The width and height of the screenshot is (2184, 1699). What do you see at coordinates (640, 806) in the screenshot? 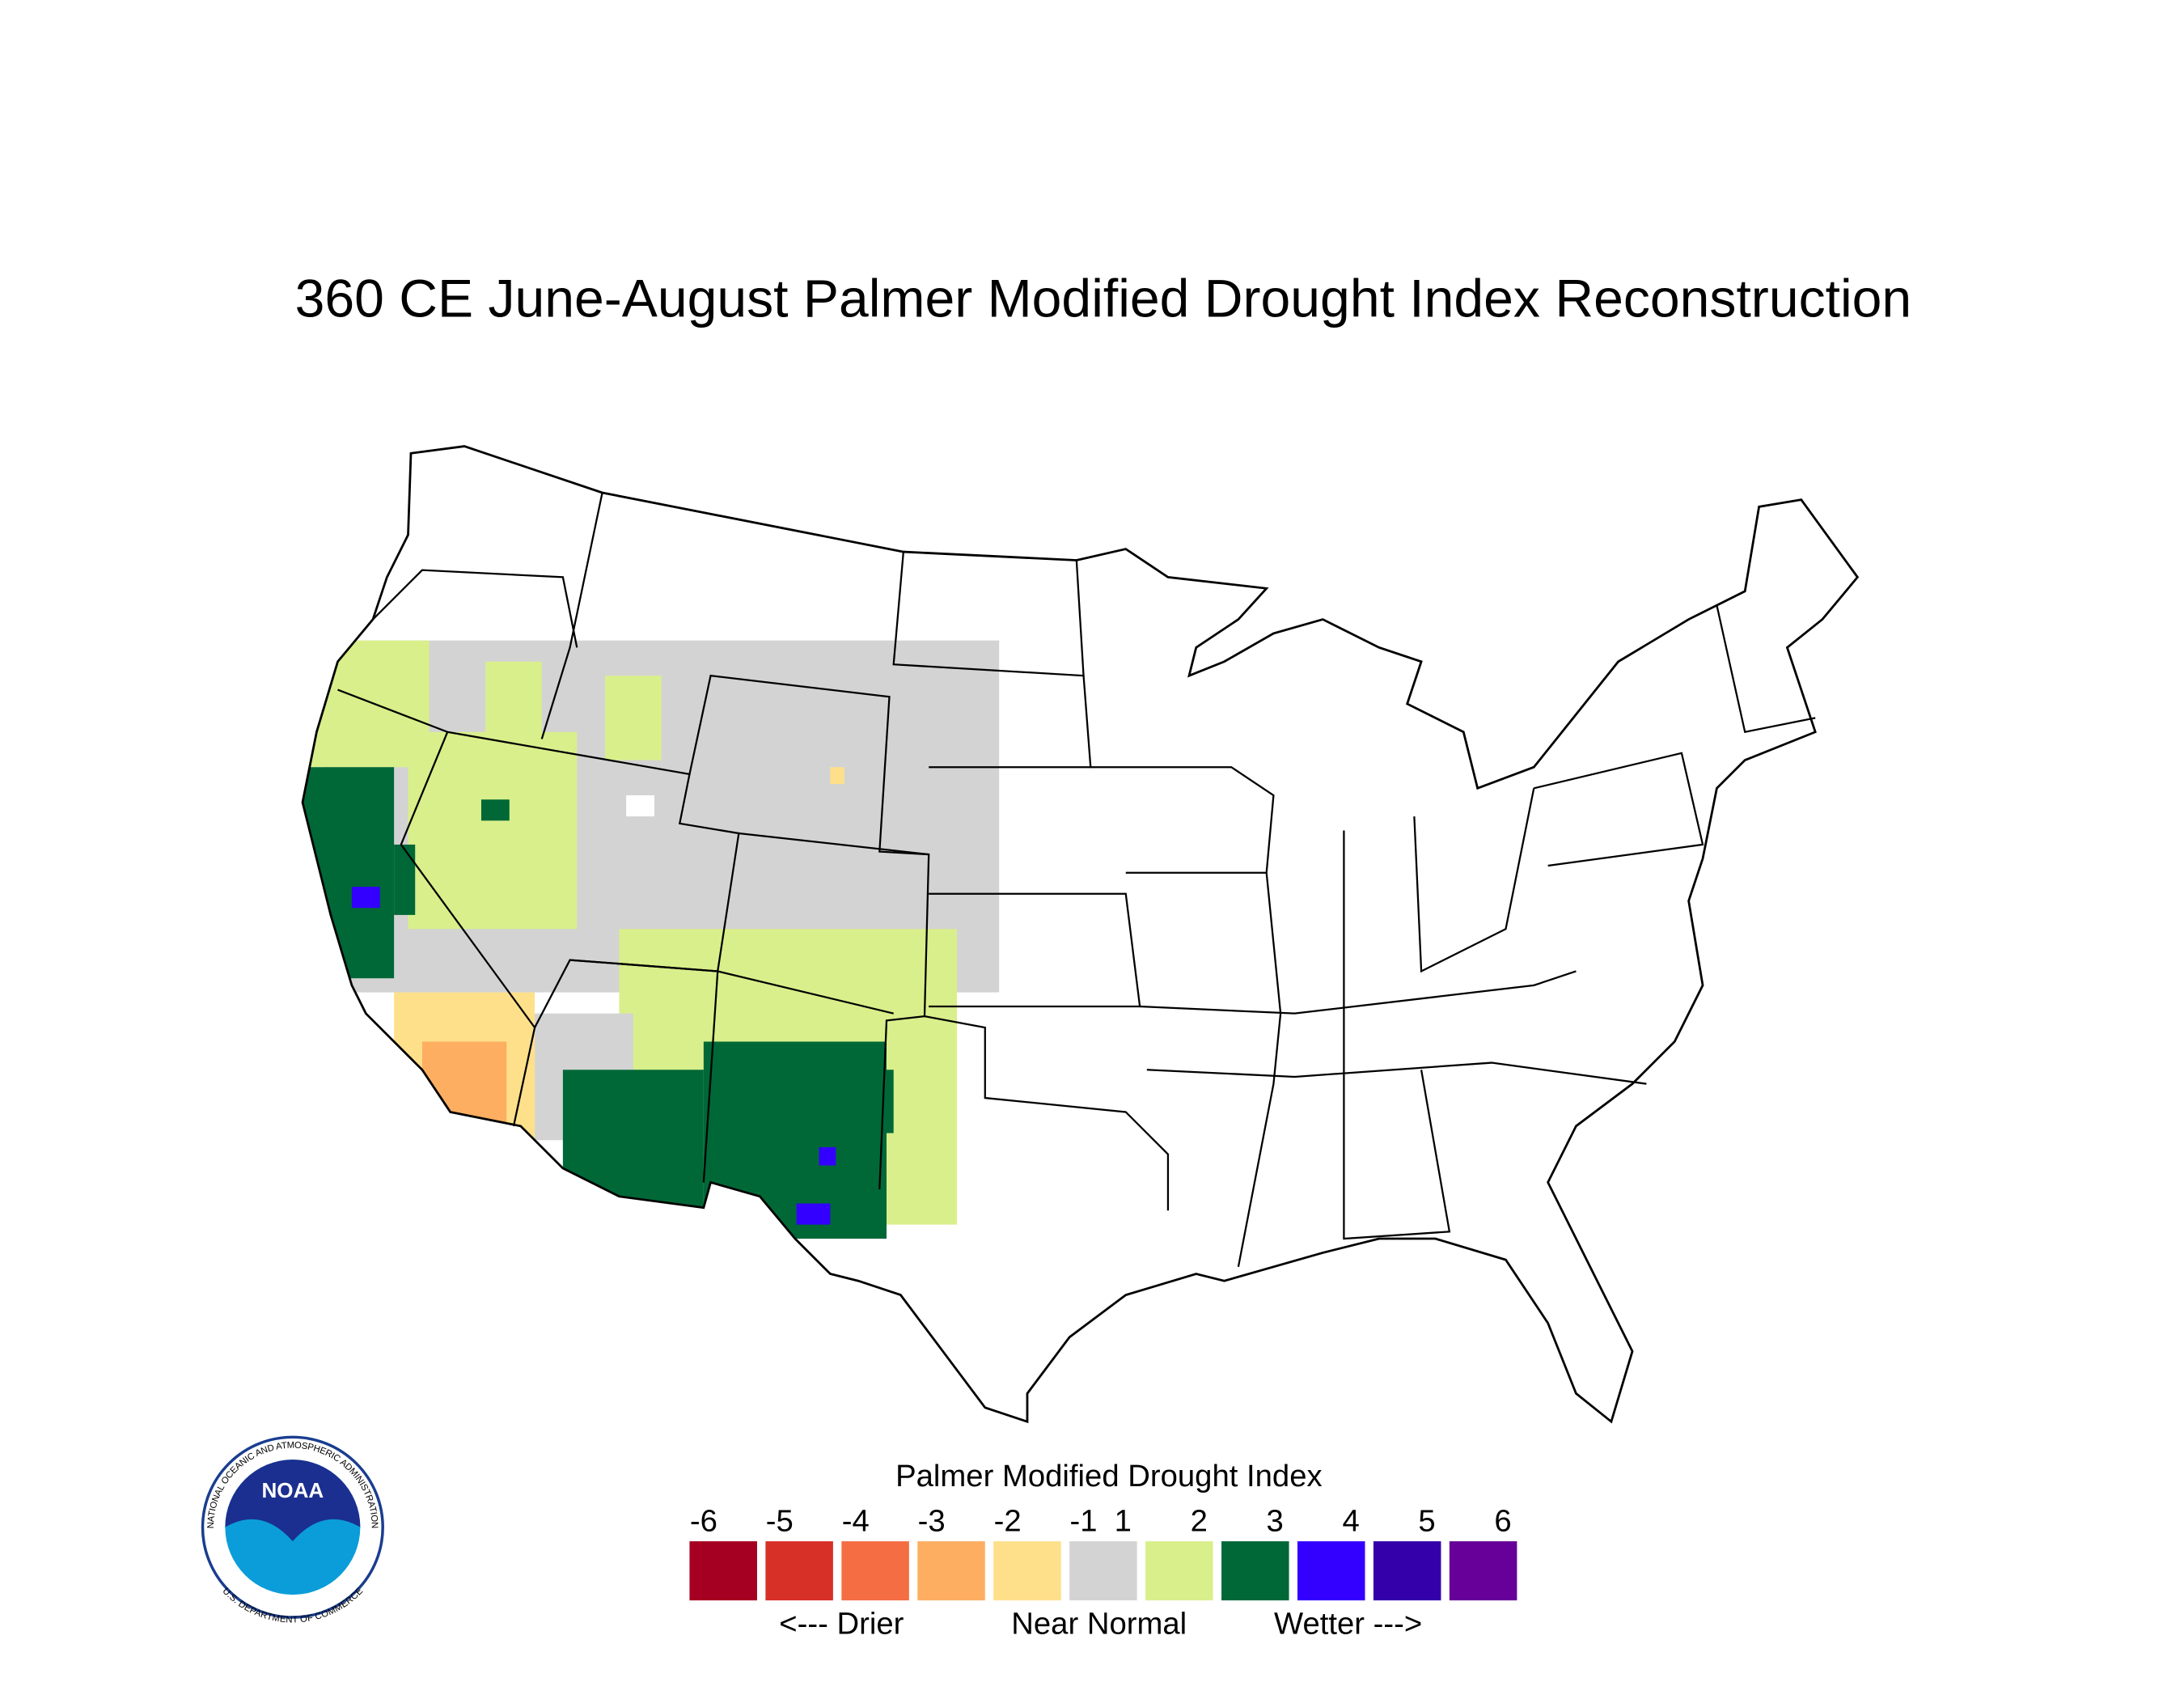
I see `no-data-cell` at bounding box center [640, 806].